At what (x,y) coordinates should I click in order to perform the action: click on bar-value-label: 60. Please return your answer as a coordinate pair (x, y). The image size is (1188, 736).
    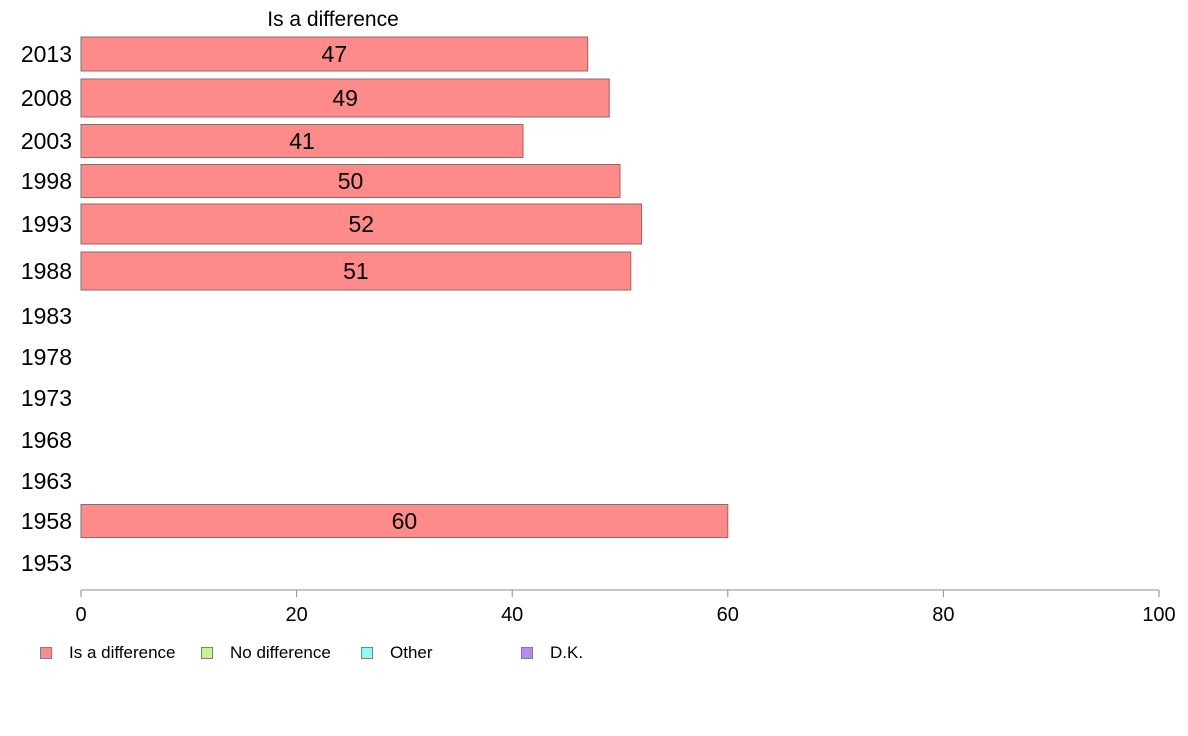
    Looking at the image, I should click on (405, 521).